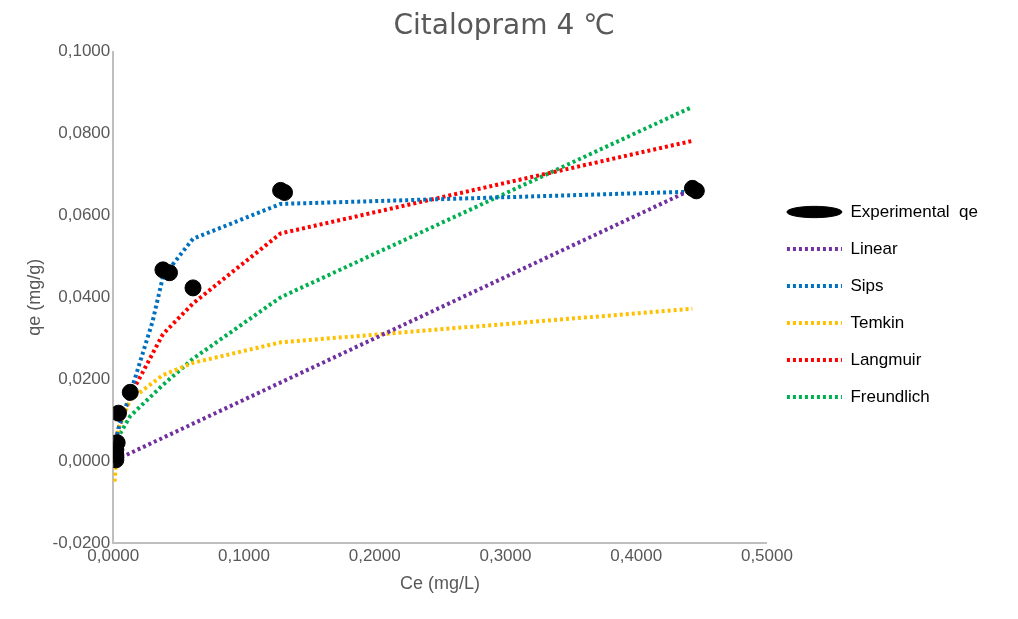  I want to click on legend-label: Sips, so click(867, 285).